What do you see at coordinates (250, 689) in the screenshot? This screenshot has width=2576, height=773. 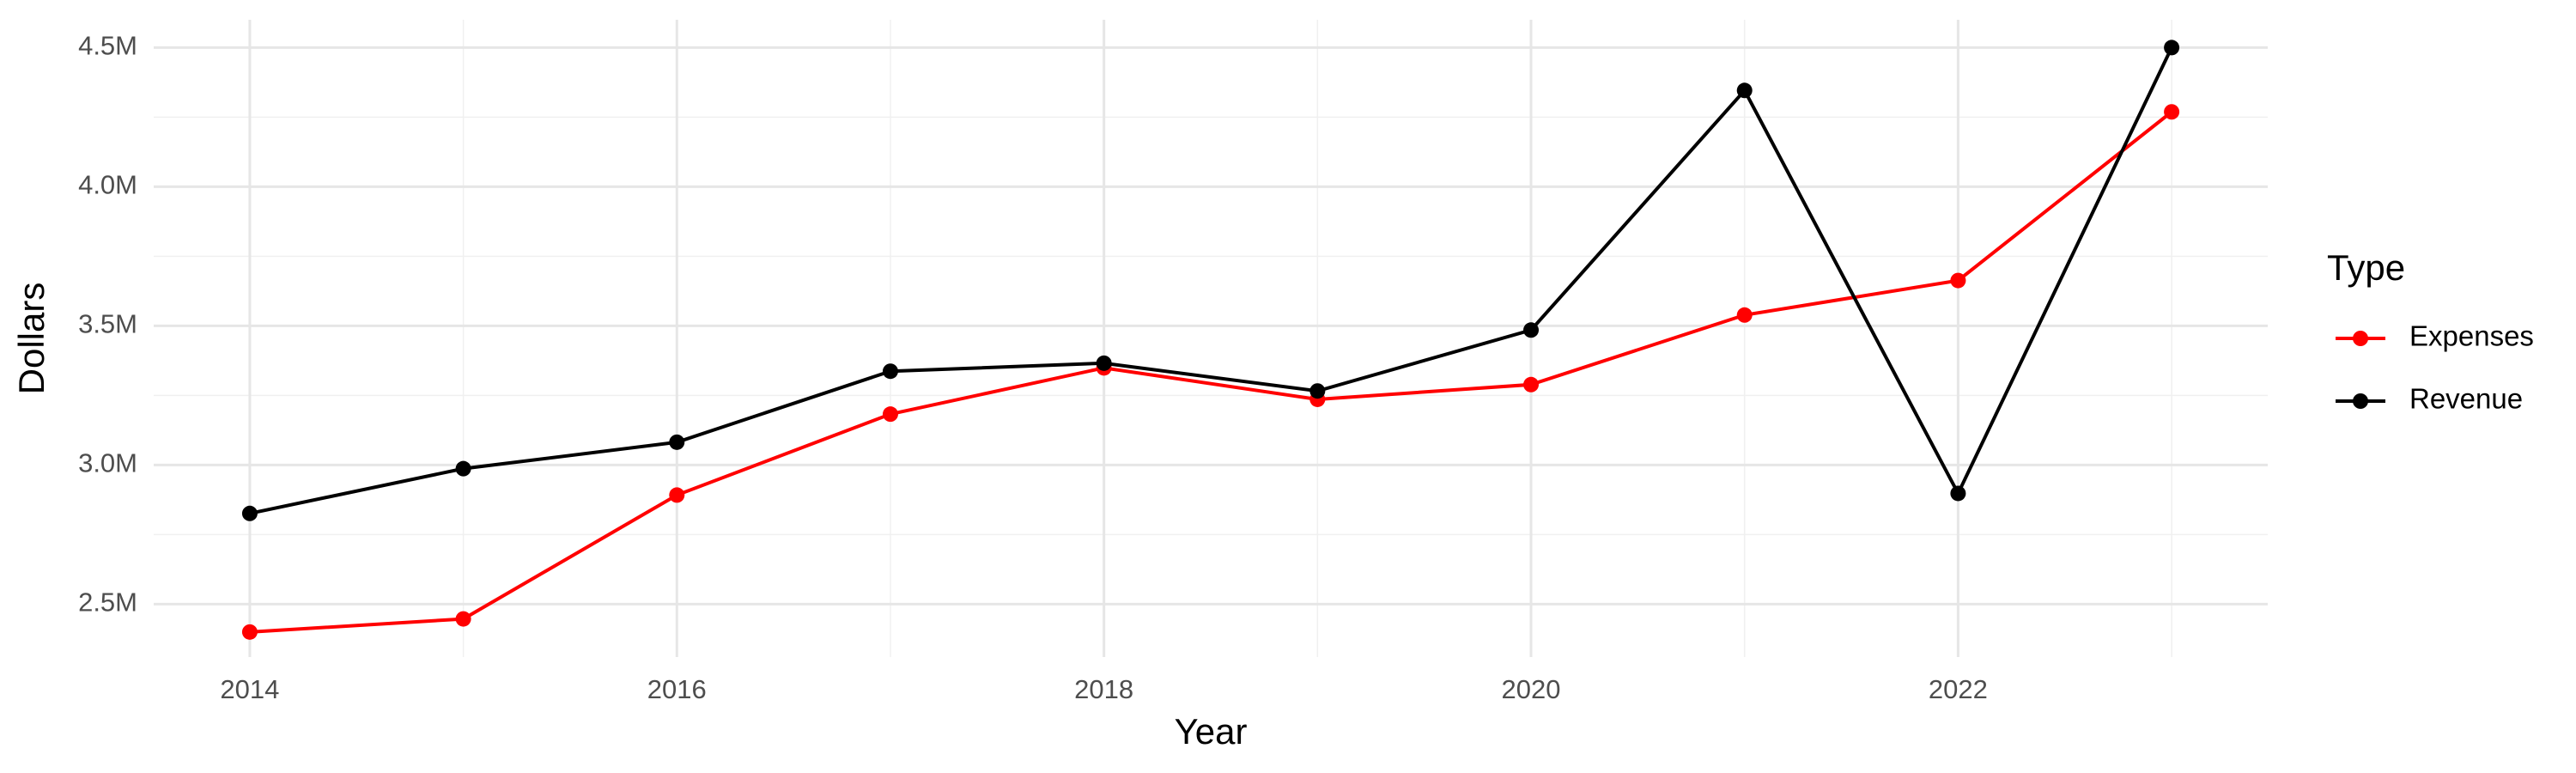 I see `x-tick-label: 2014` at bounding box center [250, 689].